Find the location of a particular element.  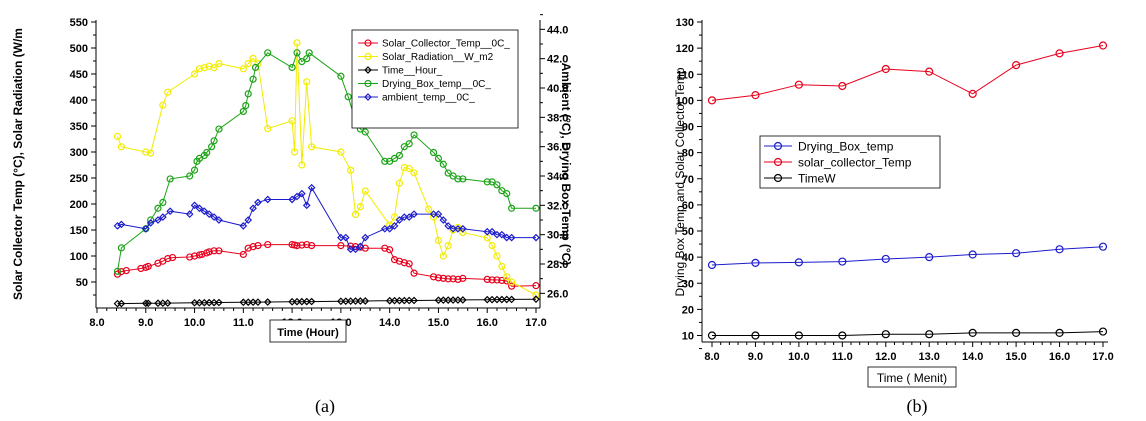

chart-b-x-tick-label: 9.0 is located at coordinates (755, 357).